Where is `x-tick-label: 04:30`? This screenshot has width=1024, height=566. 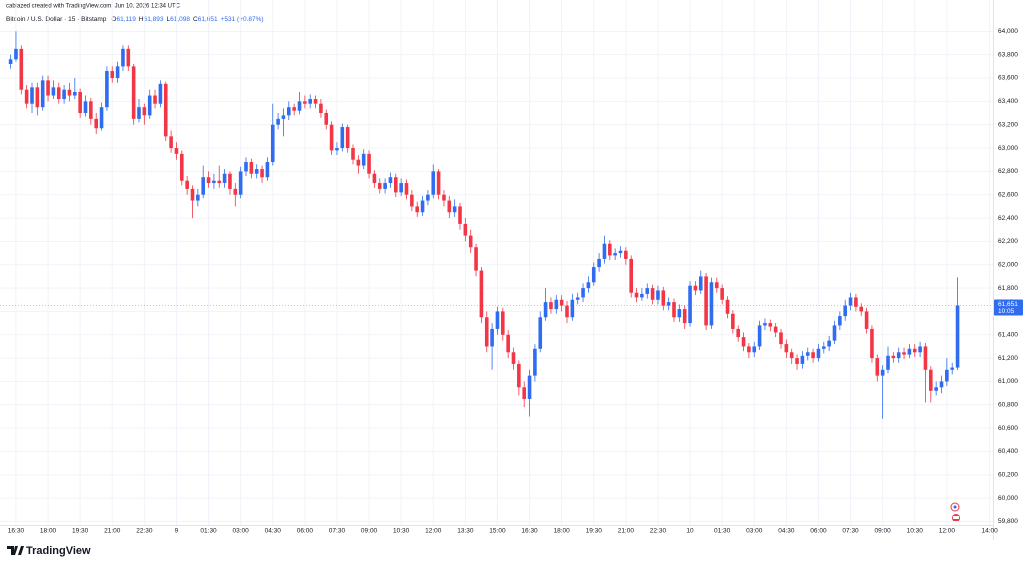 x-tick-label: 04:30 is located at coordinates (786, 531).